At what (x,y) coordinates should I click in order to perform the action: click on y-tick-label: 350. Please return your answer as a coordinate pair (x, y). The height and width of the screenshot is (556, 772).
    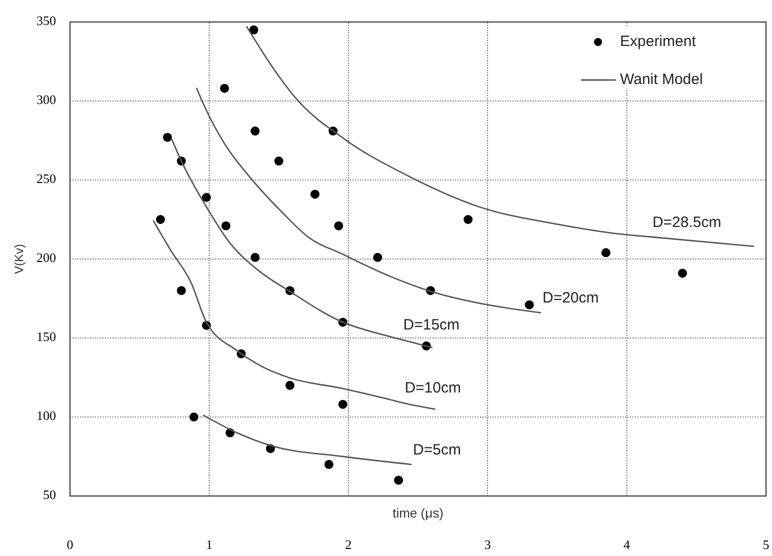
    Looking at the image, I should click on (46, 20).